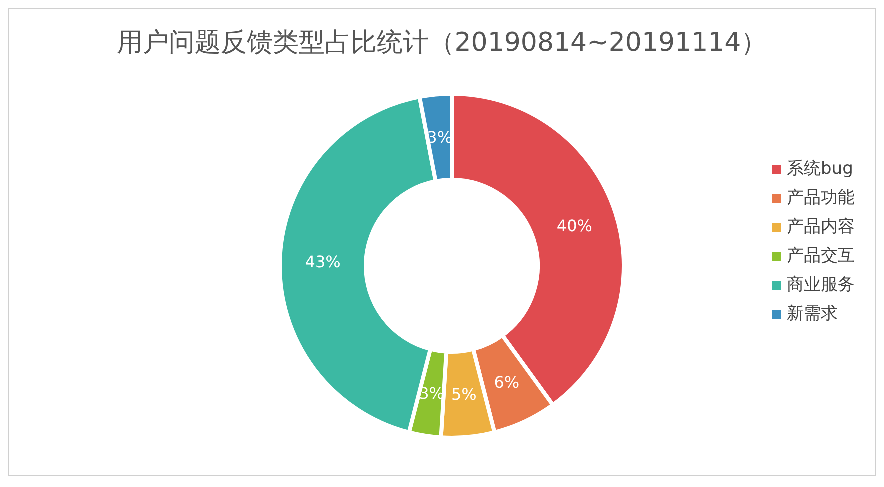 Image resolution: width=884 pixels, height=487 pixels. I want to click on legend-label: 商业服务, so click(821, 285).